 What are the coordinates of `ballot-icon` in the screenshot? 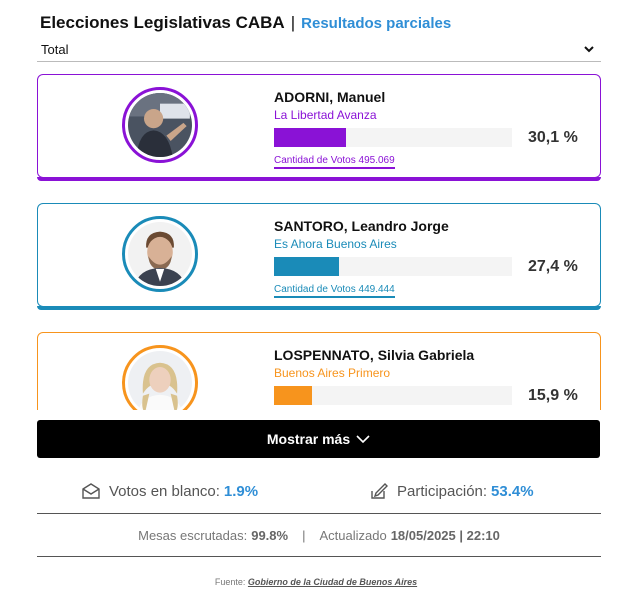 It's located at (379, 491).